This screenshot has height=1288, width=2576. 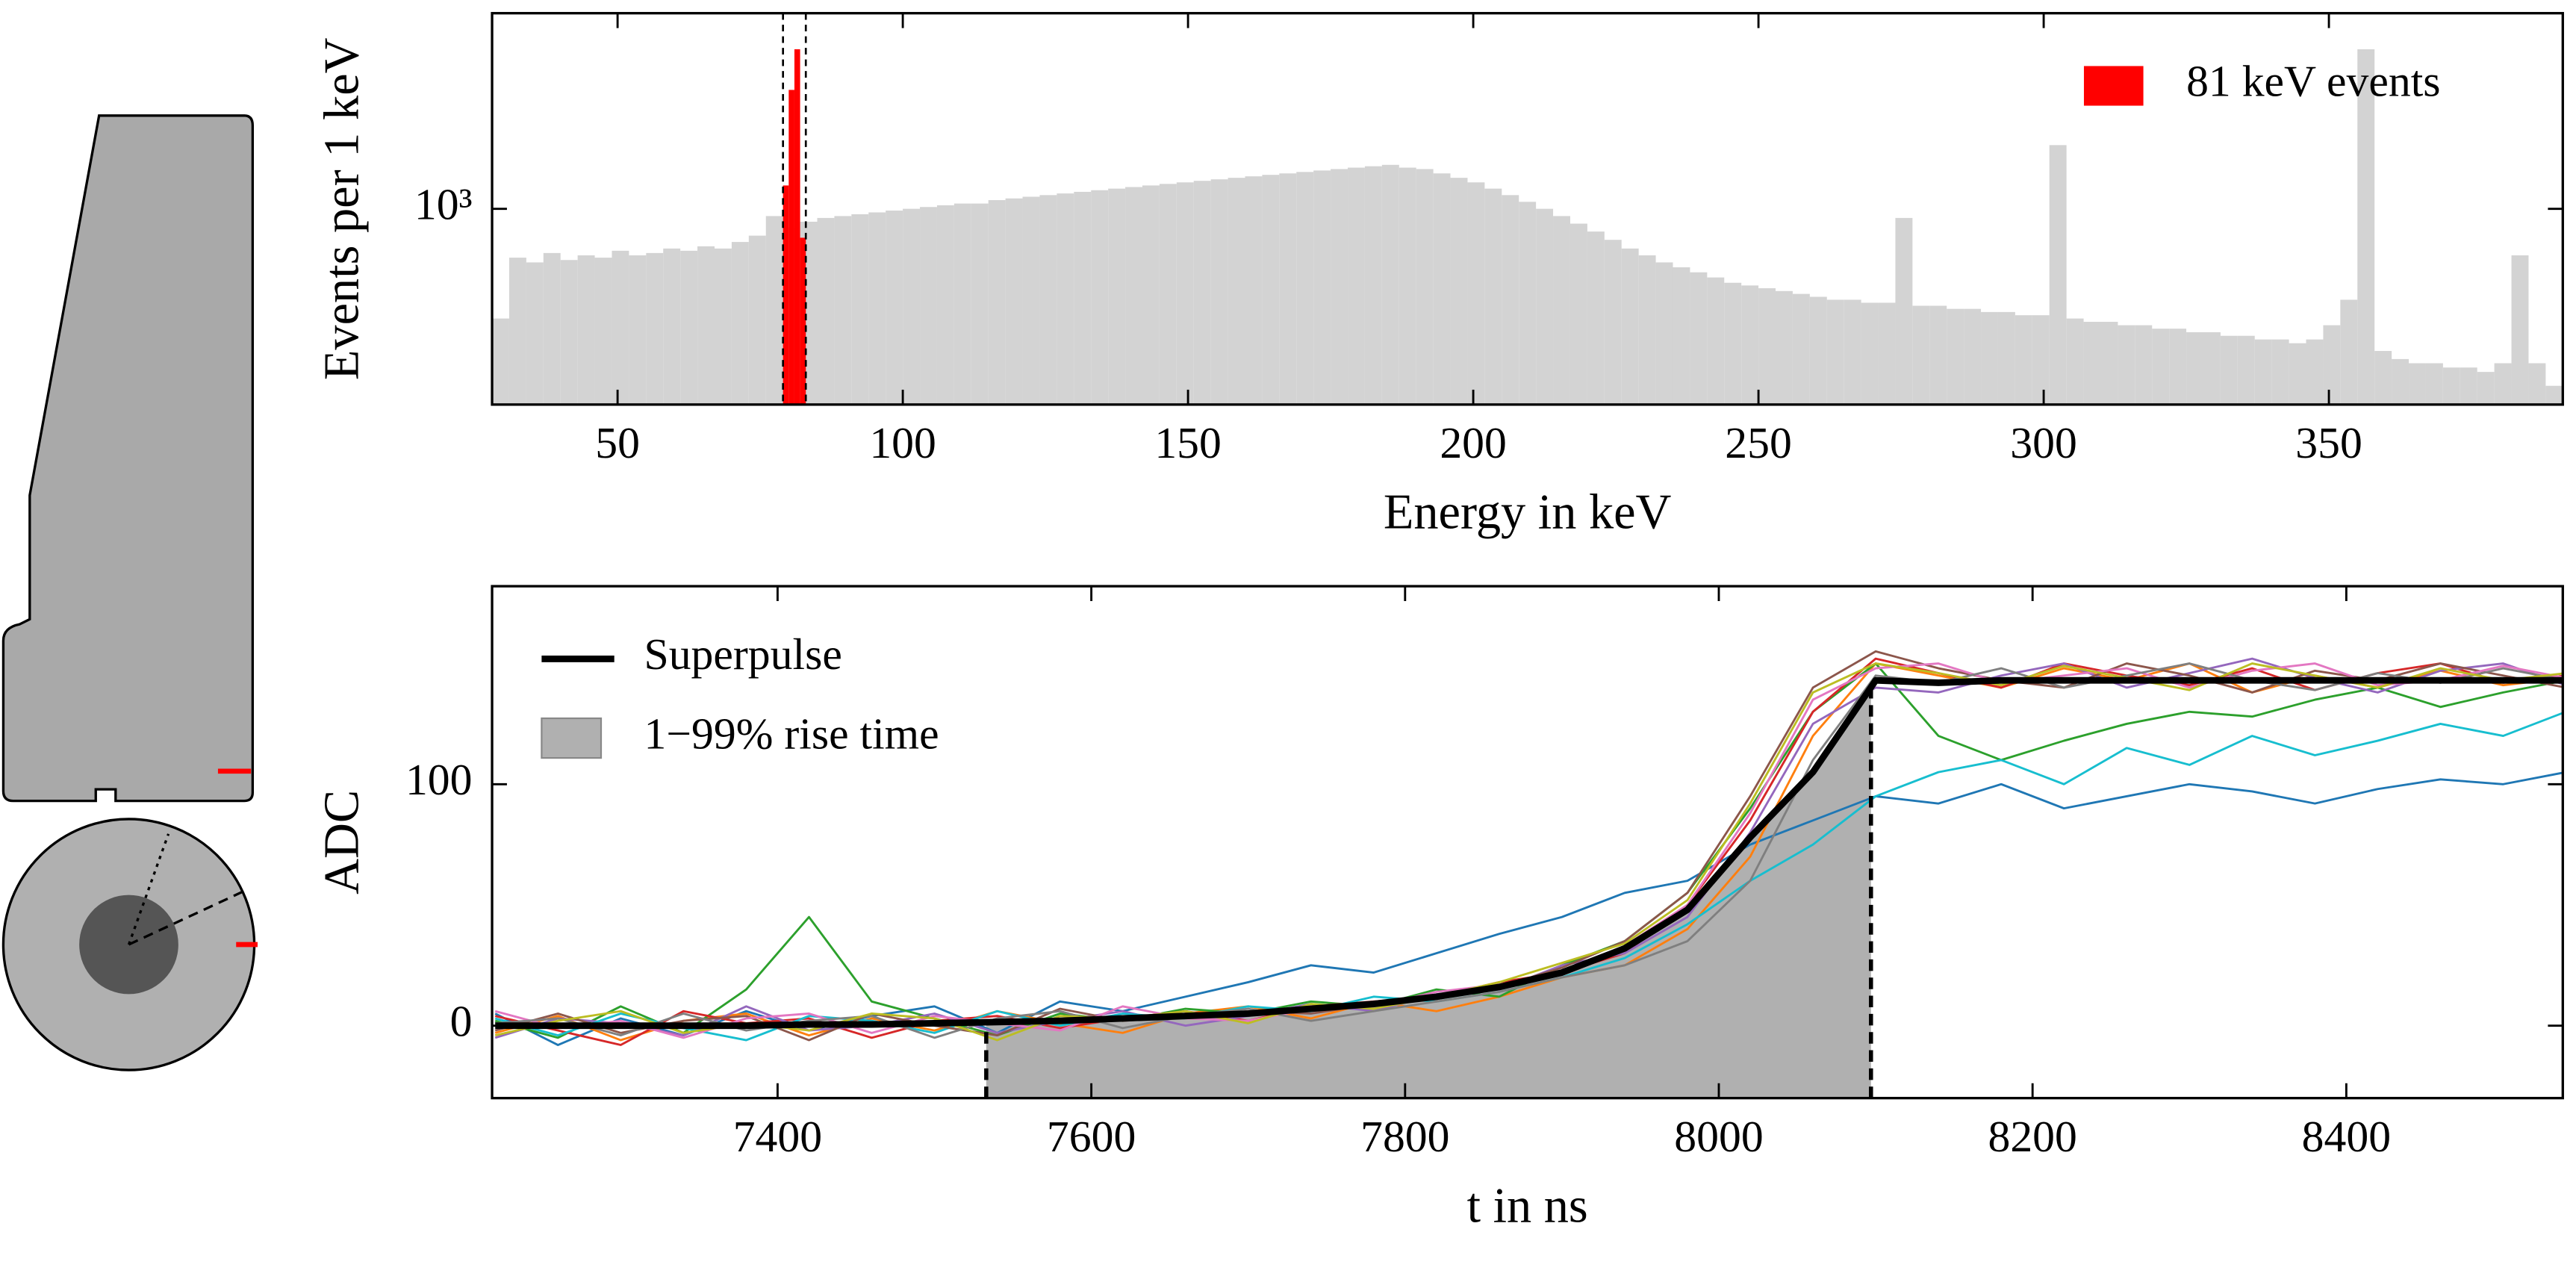 What do you see at coordinates (2032, 1136) in the screenshot?
I see `x-tick-label: 8200` at bounding box center [2032, 1136].